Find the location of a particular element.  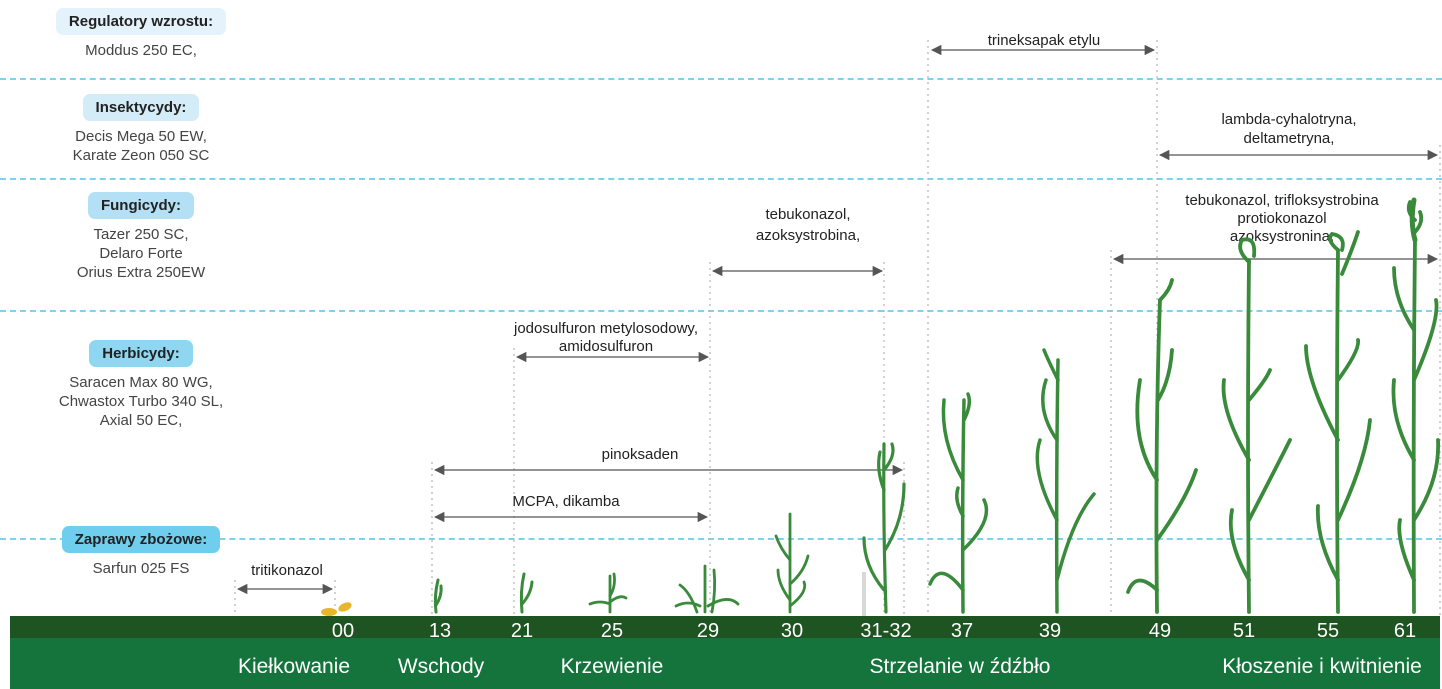

stake-icon is located at coordinates (864, 594).